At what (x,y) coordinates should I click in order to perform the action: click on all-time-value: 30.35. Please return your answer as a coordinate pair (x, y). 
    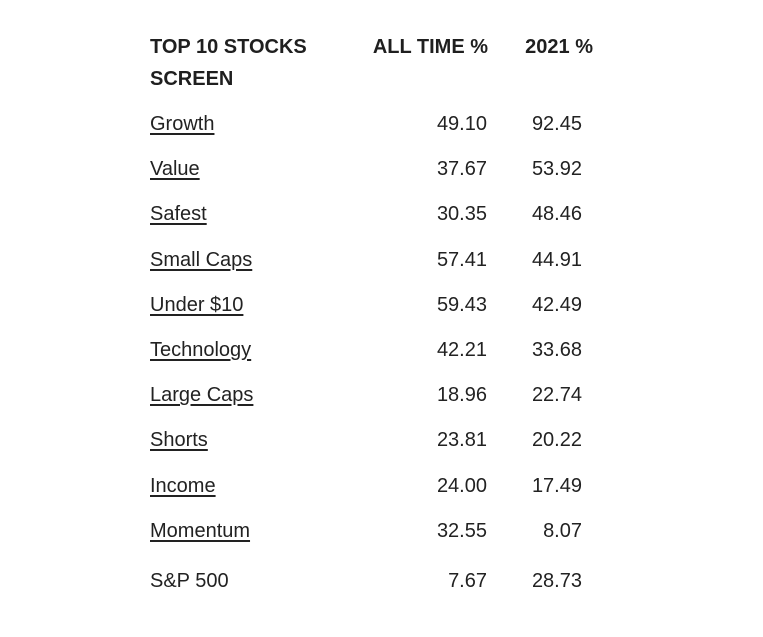
    Looking at the image, I should click on (461, 214).